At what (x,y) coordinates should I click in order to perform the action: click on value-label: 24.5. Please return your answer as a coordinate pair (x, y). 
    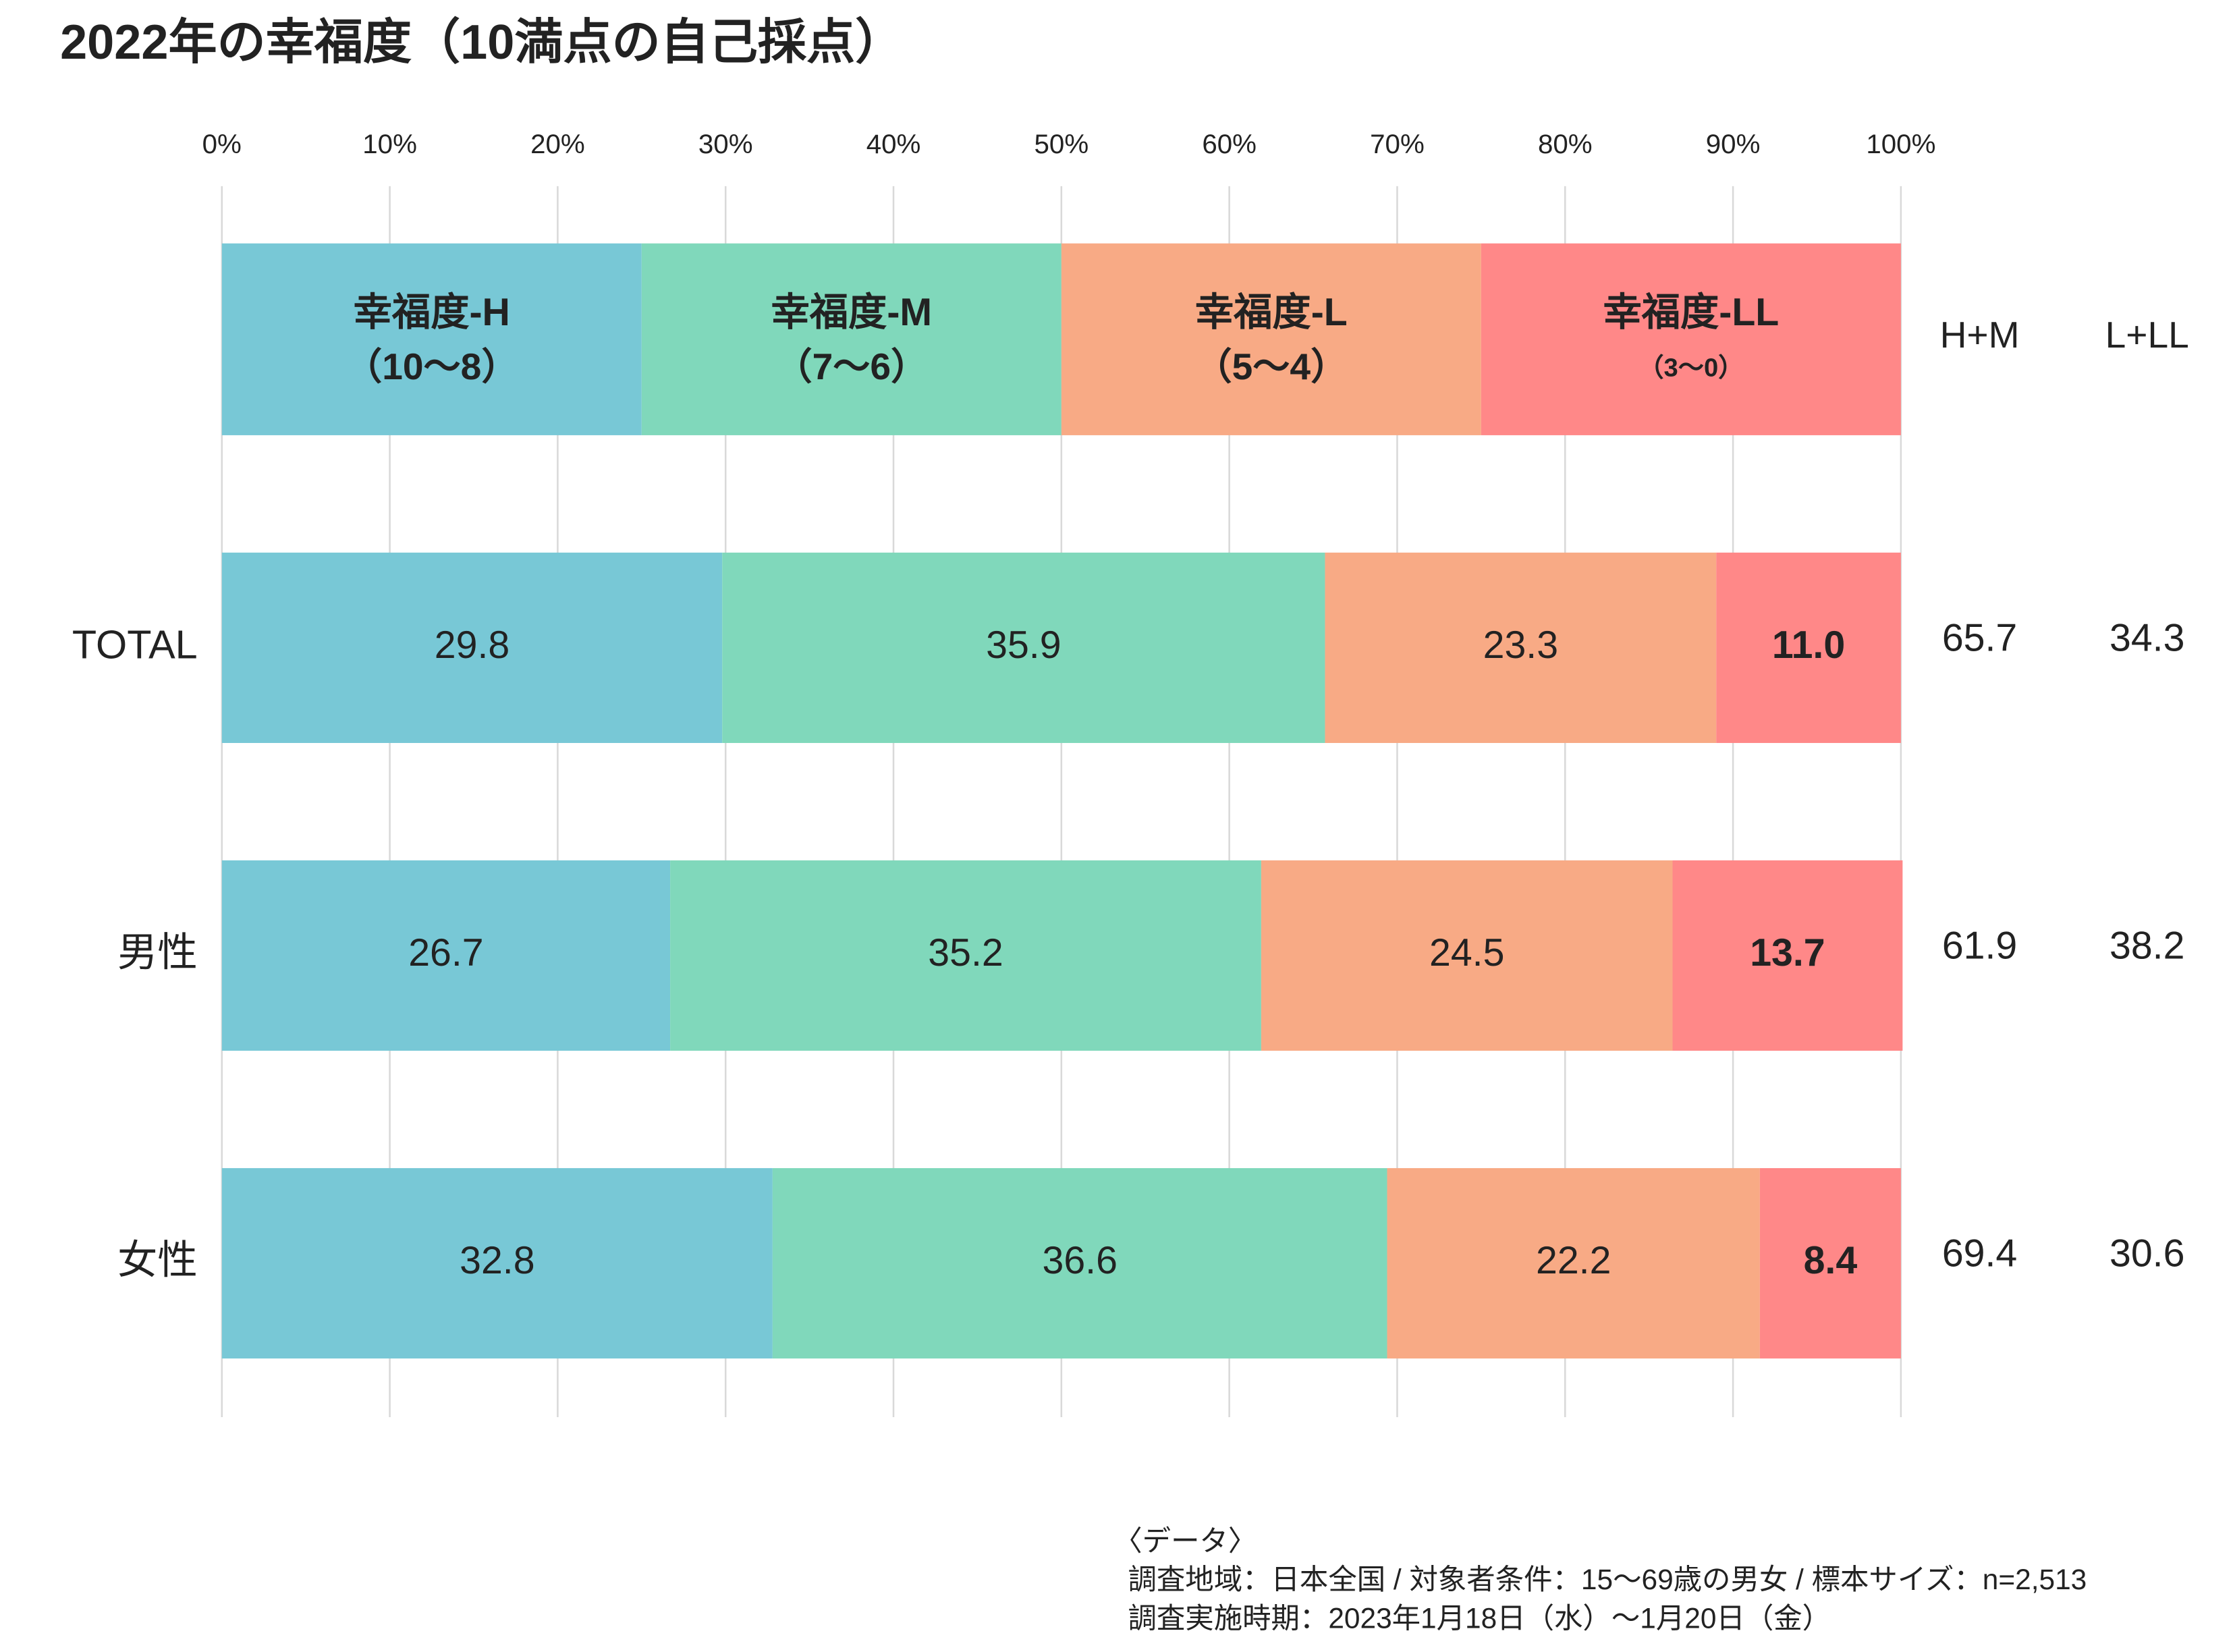
    Looking at the image, I should click on (1466, 952).